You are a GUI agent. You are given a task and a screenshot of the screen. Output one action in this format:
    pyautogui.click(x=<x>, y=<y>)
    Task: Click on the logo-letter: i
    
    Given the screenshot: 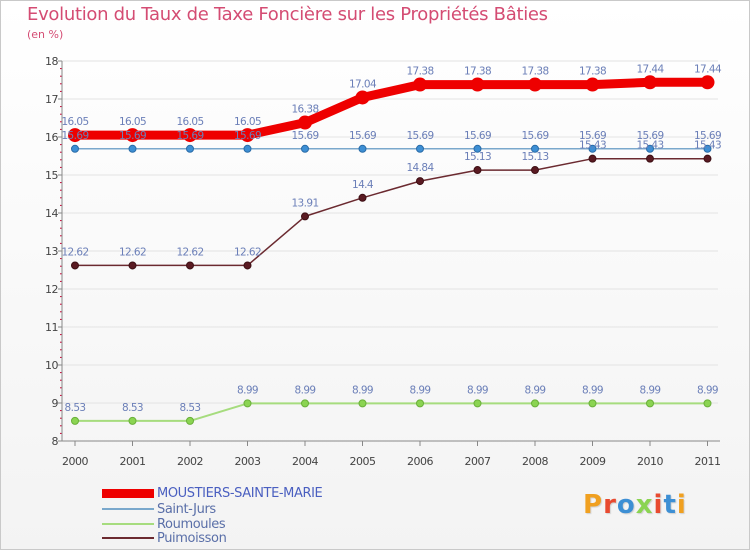 What is the action you would take?
    pyautogui.click(x=658, y=505)
    